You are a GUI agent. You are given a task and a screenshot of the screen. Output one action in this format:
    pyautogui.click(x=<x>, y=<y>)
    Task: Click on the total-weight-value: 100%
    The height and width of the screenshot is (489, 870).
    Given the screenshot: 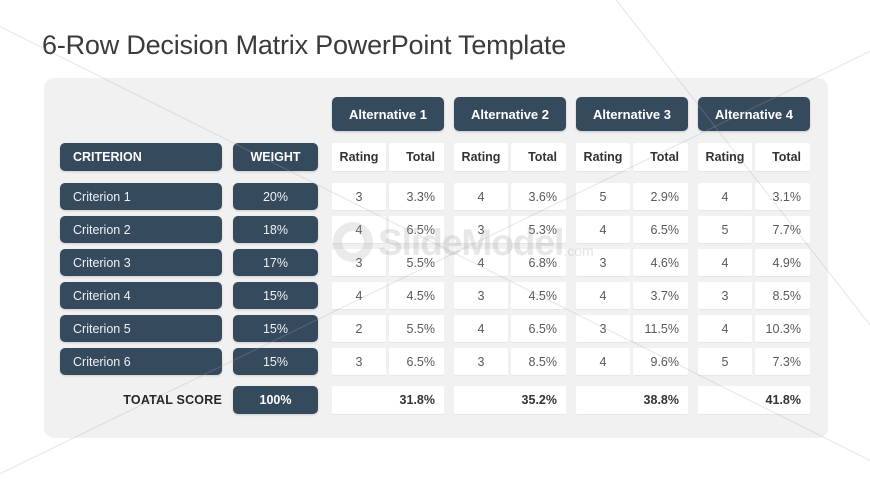 What is the action you would take?
    pyautogui.click(x=275, y=400)
    